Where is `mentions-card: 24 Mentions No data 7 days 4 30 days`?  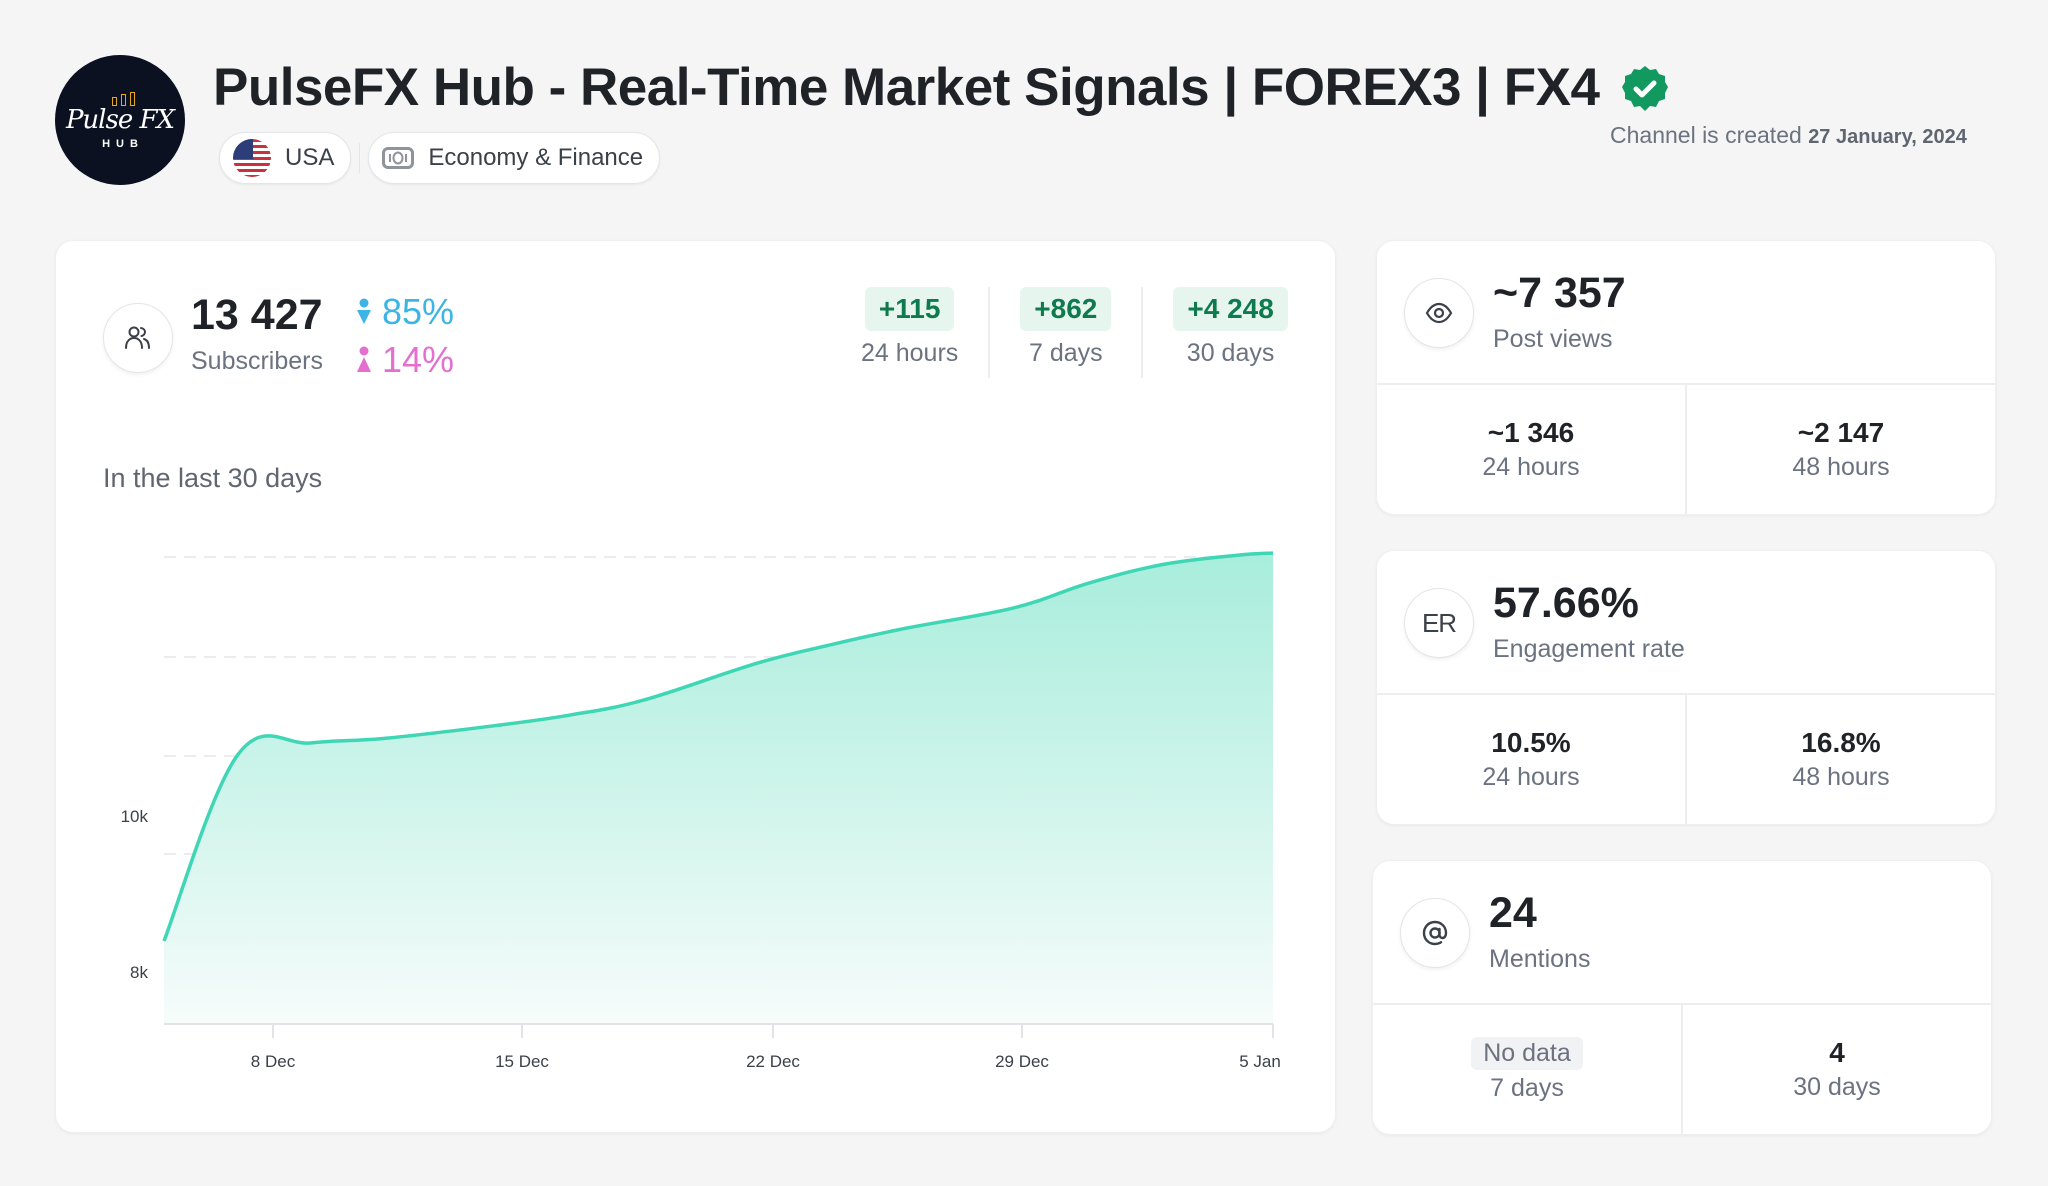 mentions-card: 24 Mentions No data 7 days 4 30 days is located at coordinates (1682, 997).